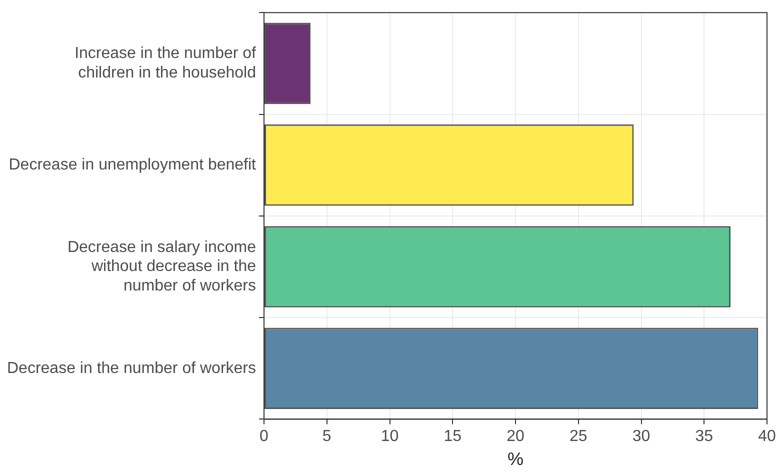 The height and width of the screenshot is (473, 781). I want to click on y-tick-label: Decrease in the number of workers, so click(131, 368).